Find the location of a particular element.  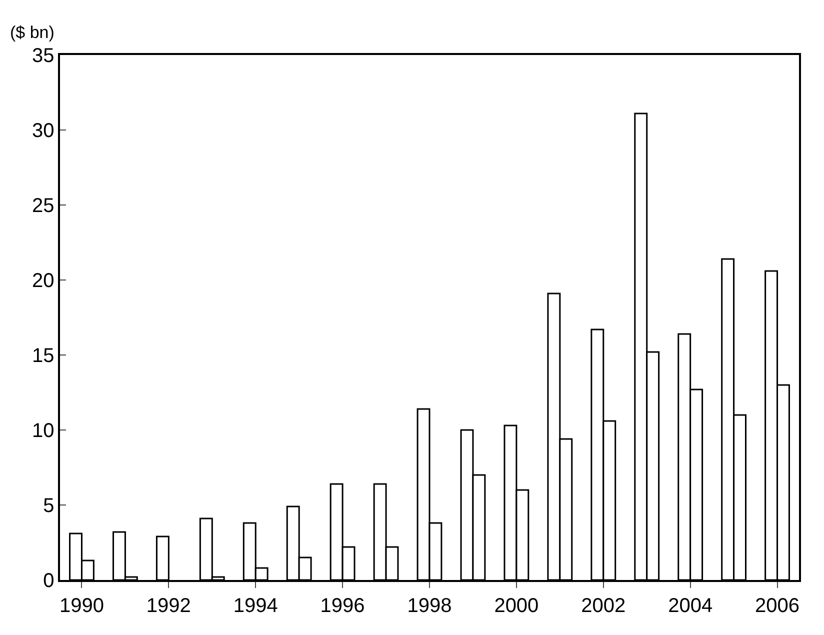

y-tick-label: 20 is located at coordinates (43, 281).